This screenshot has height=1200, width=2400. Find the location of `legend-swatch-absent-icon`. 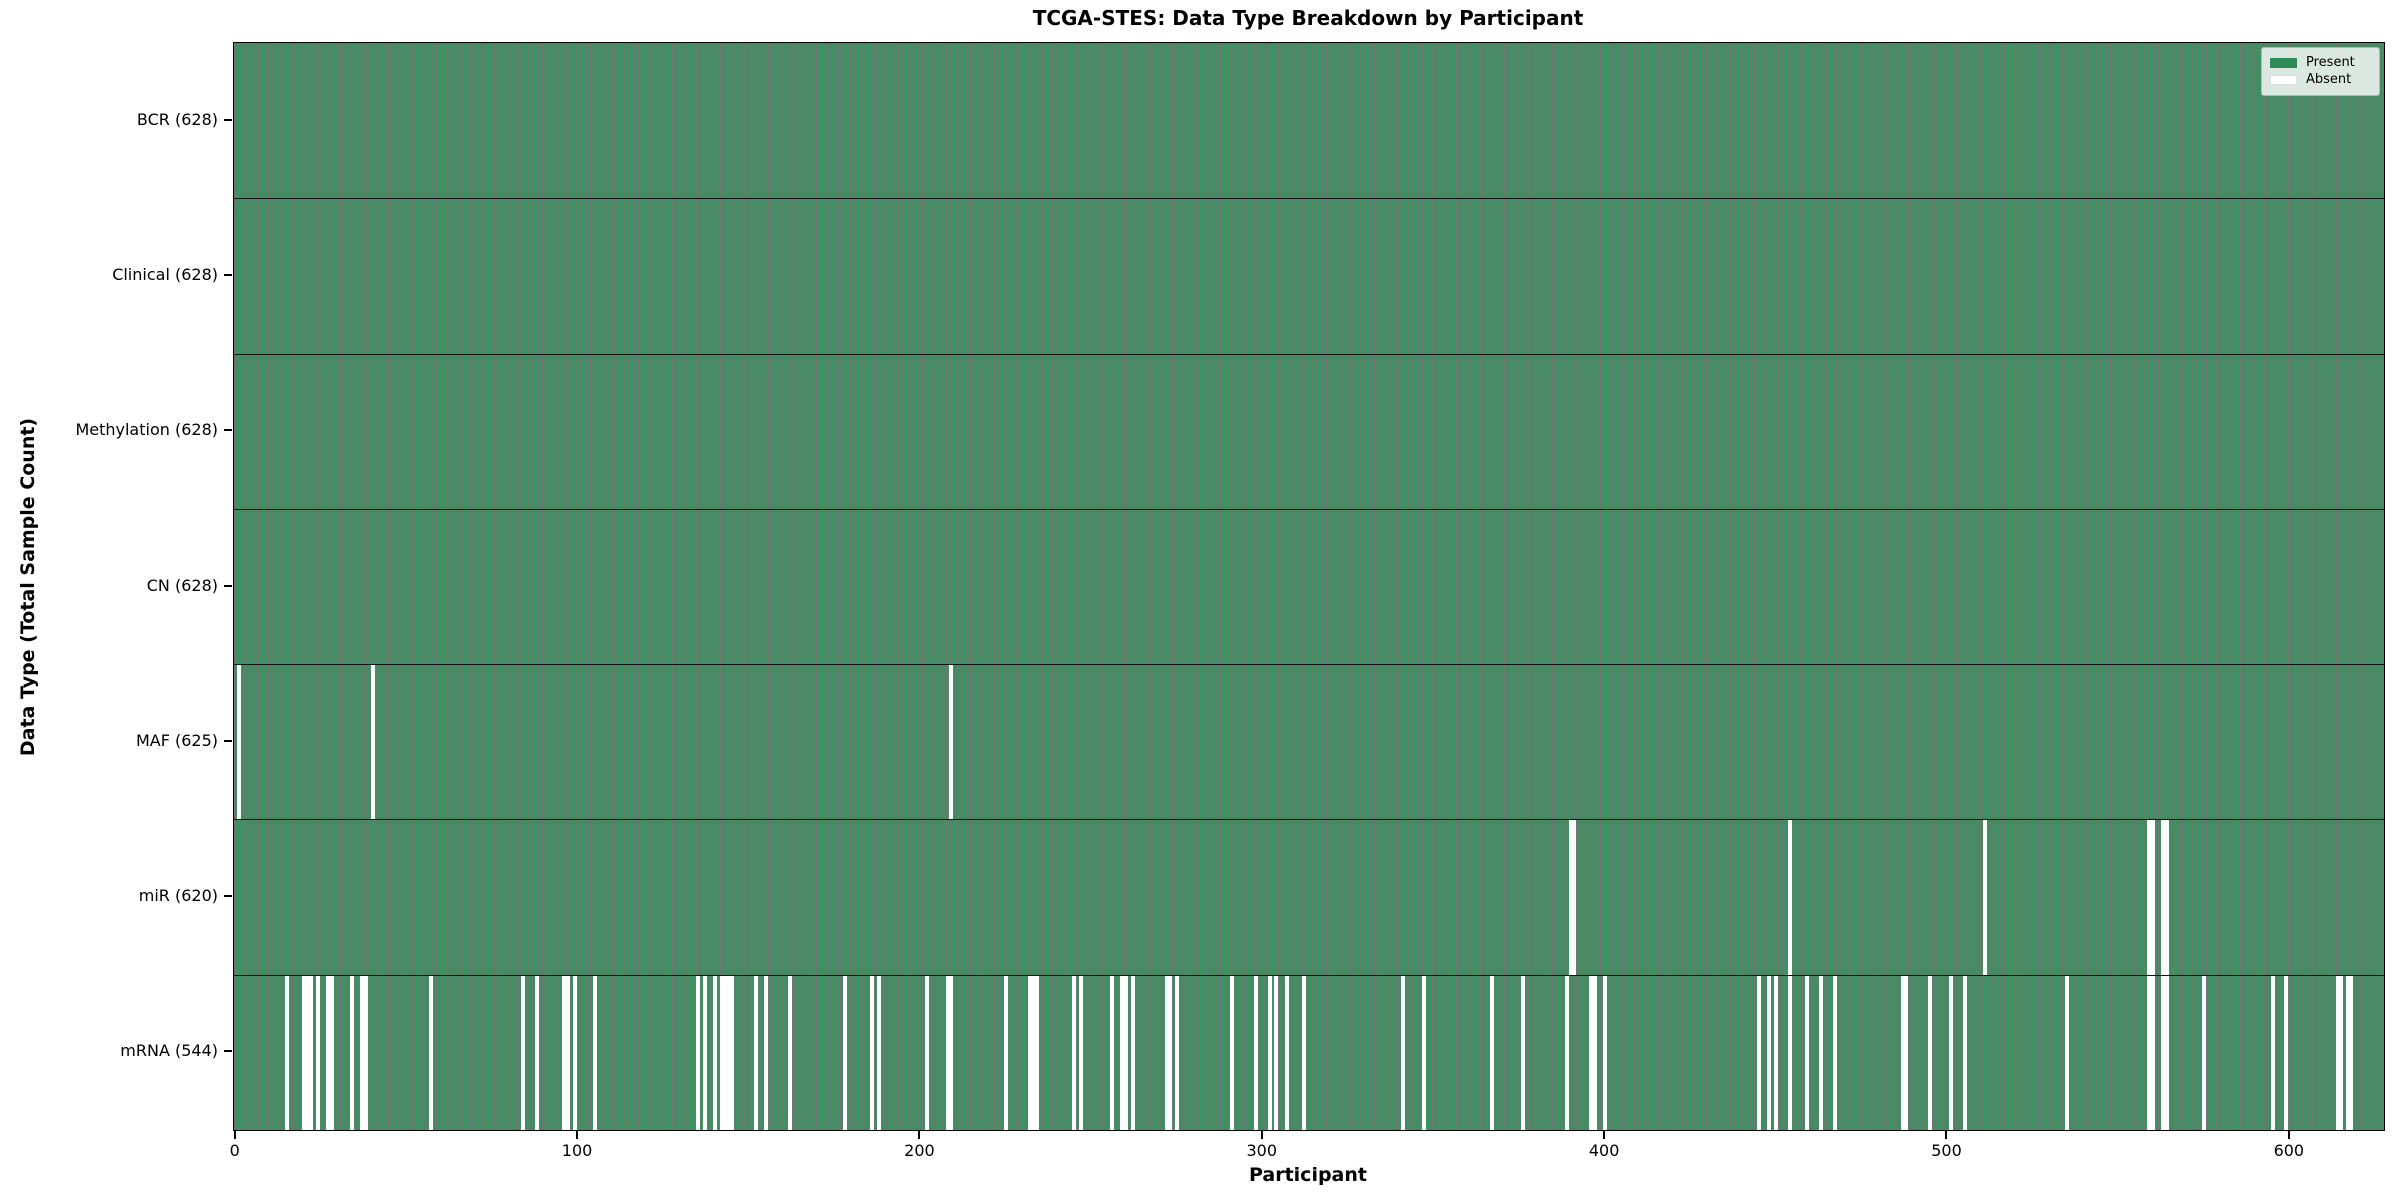

legend-swatch-absent-icon is located at coordinates (2283, 79).